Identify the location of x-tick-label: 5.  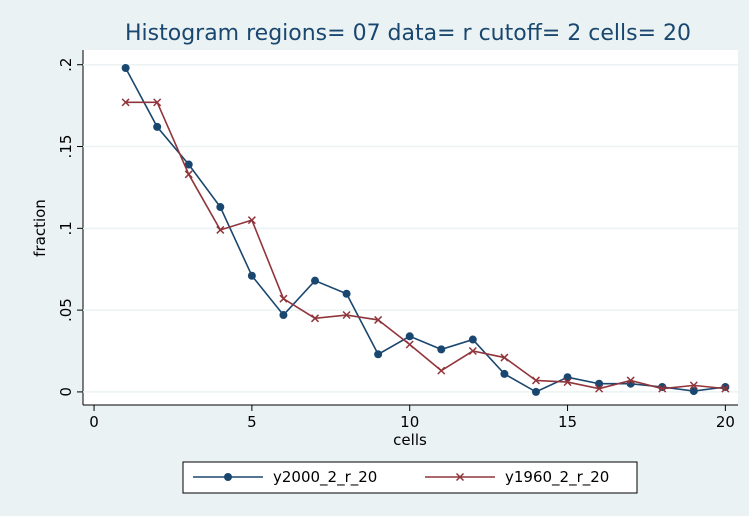
(252, 422).